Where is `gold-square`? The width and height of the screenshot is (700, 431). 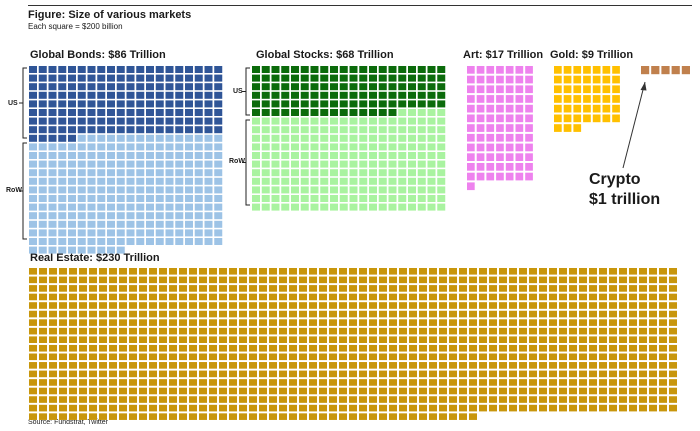
gold-square is located at coordinates (606, 108).